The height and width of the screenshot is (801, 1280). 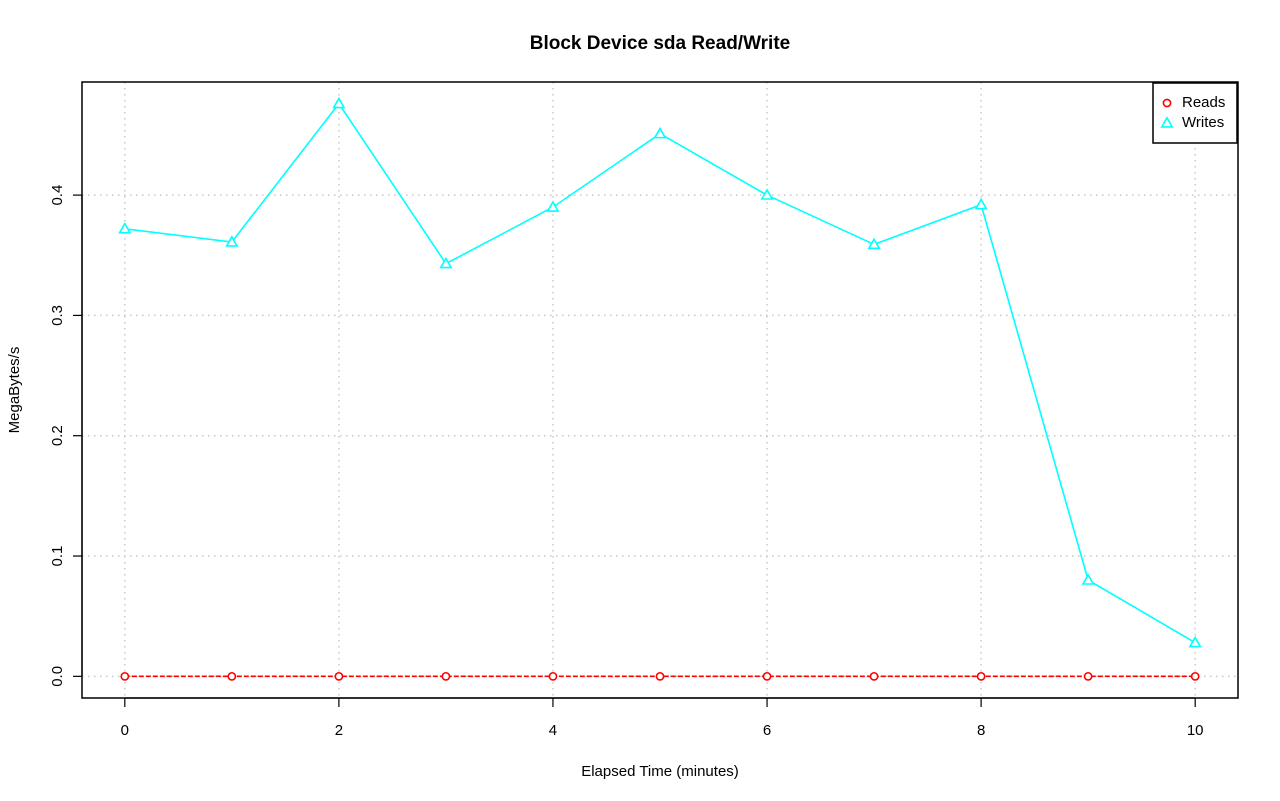 I want to click on legend-marker-reads, so click(x=1167, y=103).